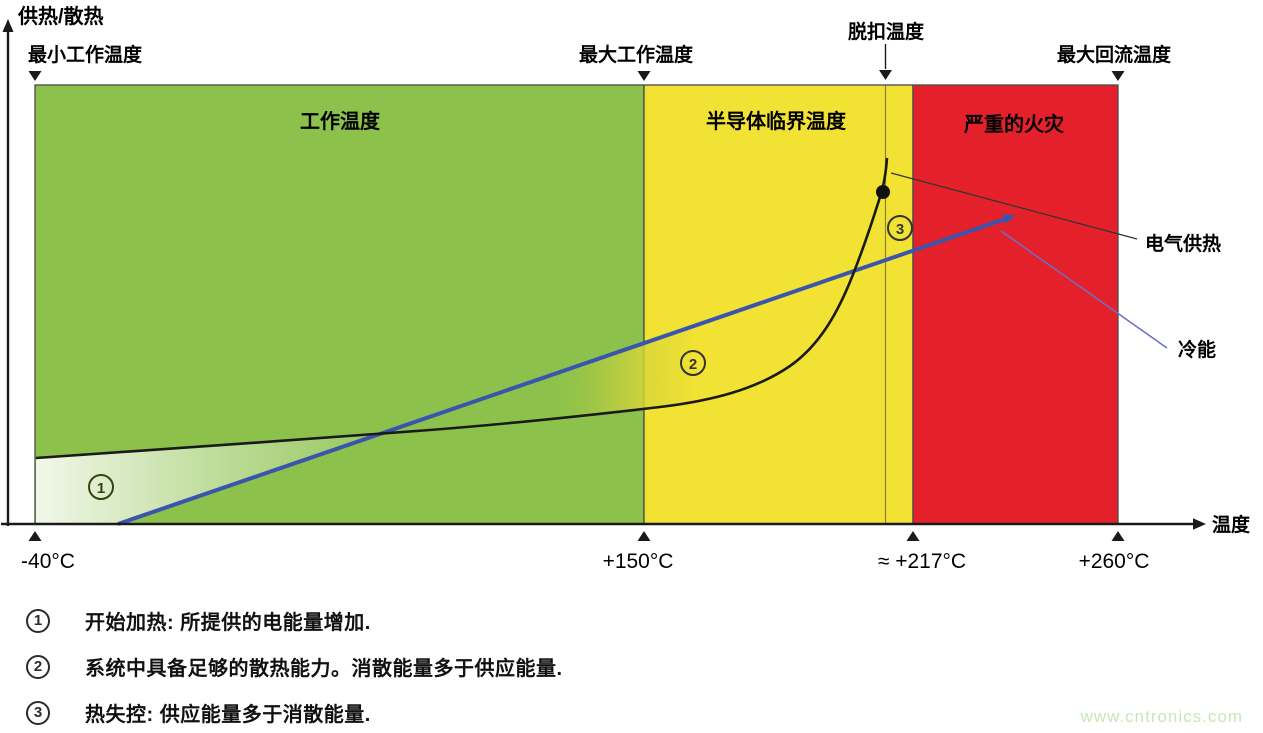  I want to click on y-axis-label: 供热/散热, so click(60, 16).